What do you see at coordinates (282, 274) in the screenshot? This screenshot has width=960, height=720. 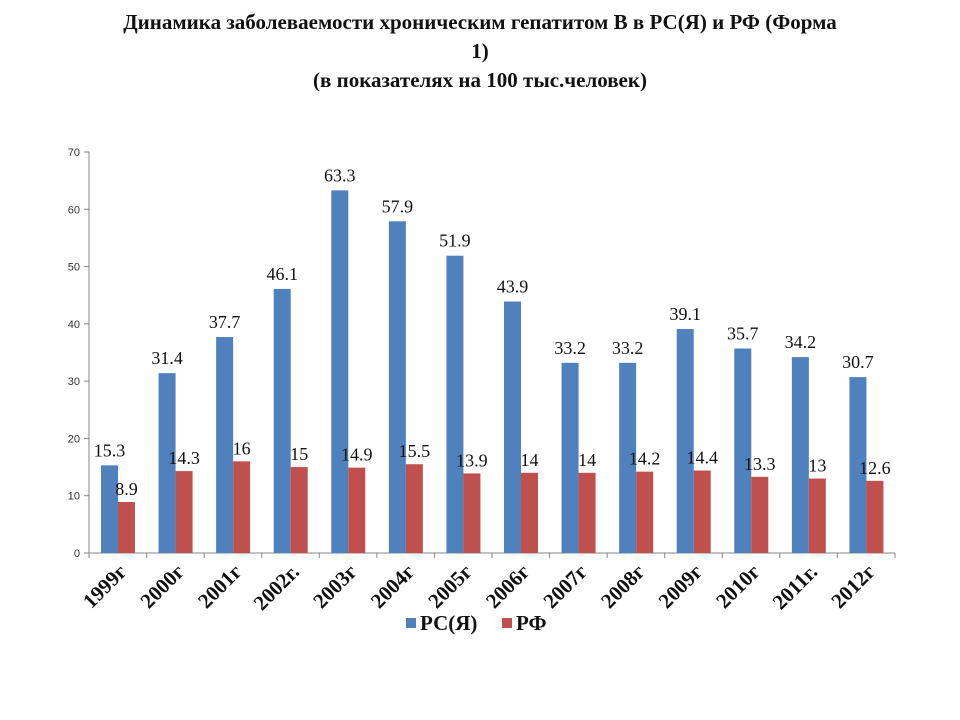 I see `data-label: 46.1` at bounding box center [282, 274].